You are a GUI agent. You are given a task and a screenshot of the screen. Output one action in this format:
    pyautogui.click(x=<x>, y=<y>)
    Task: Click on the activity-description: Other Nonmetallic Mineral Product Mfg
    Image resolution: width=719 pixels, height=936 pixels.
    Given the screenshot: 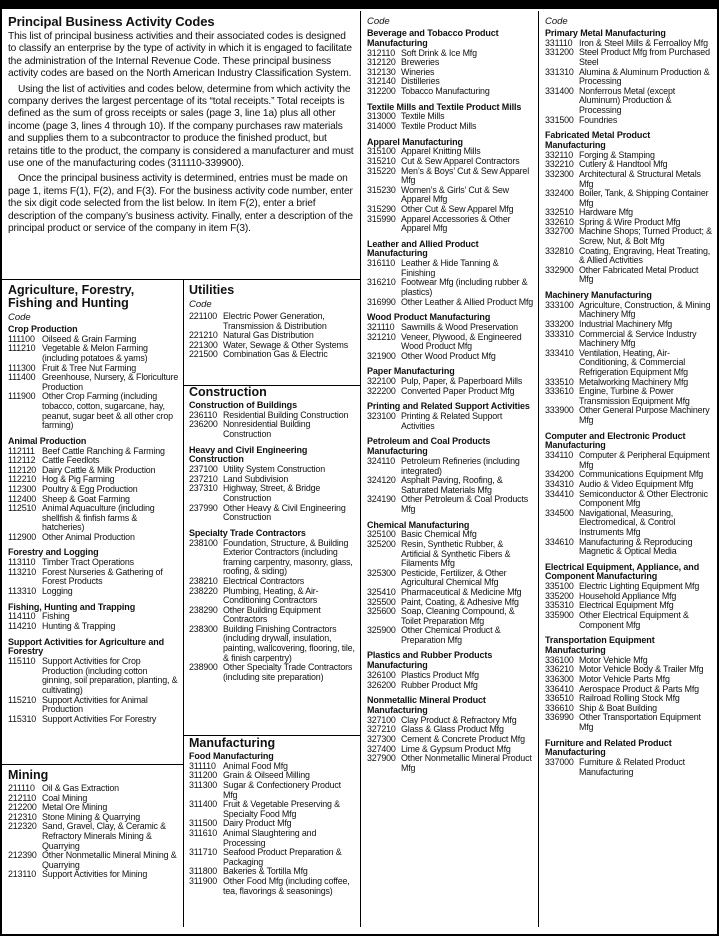 What is the action you would take?
    pyautogui.click(x=466, y=763)
    